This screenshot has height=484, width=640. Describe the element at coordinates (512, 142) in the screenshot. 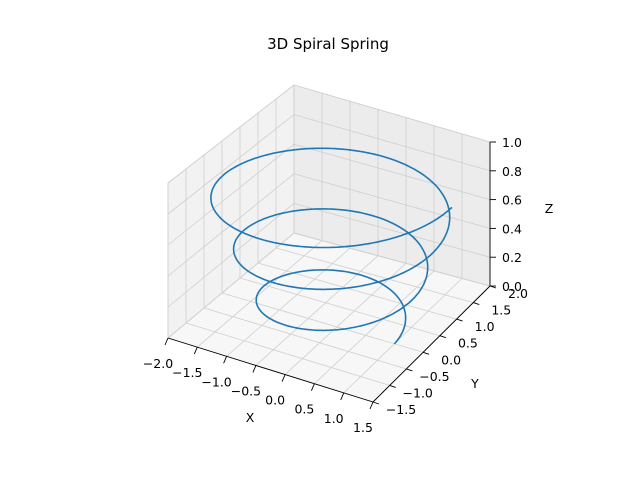

I see `z-tick-label: 1.0` at that location.